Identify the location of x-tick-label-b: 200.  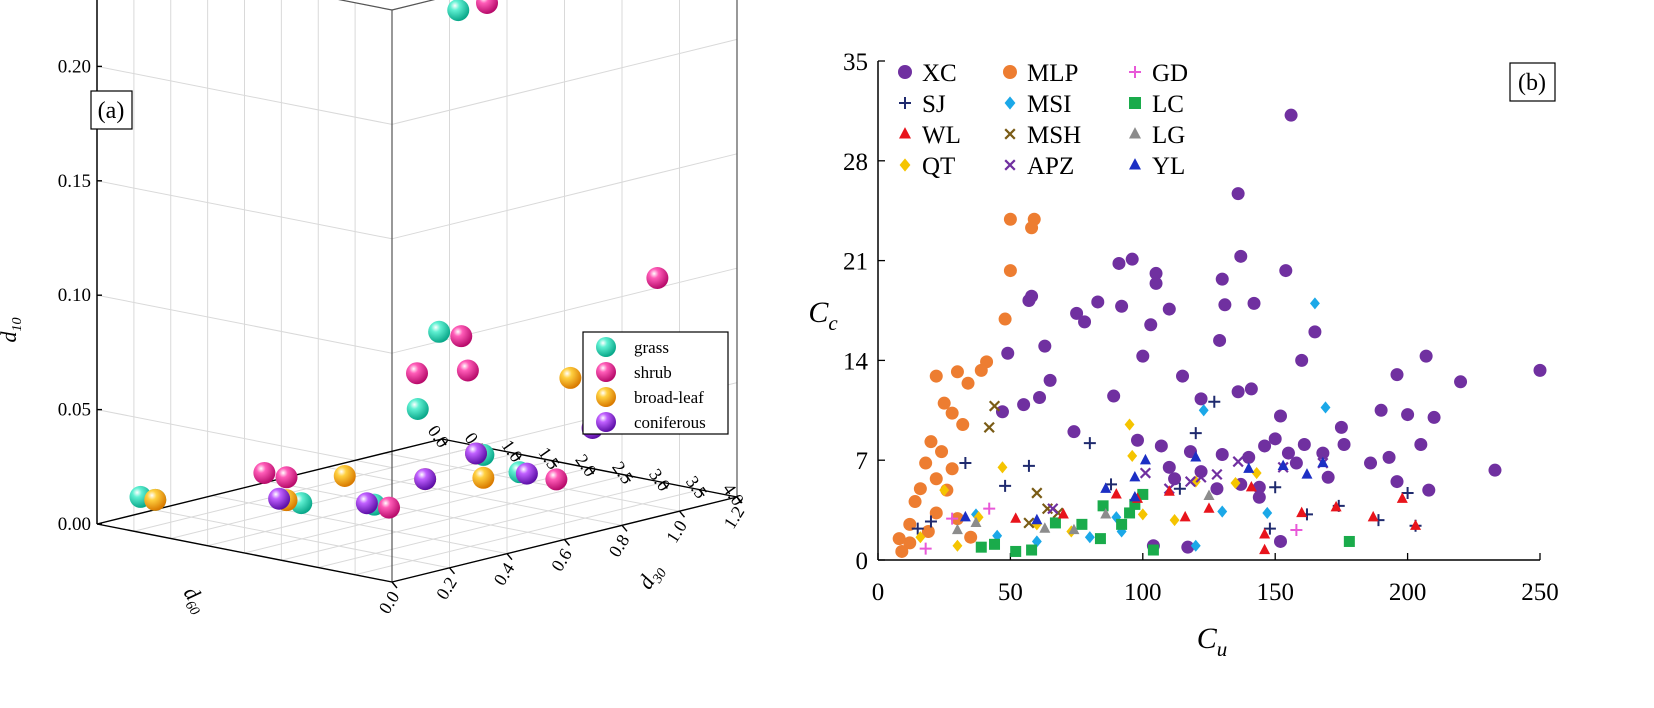
(1408, 592).